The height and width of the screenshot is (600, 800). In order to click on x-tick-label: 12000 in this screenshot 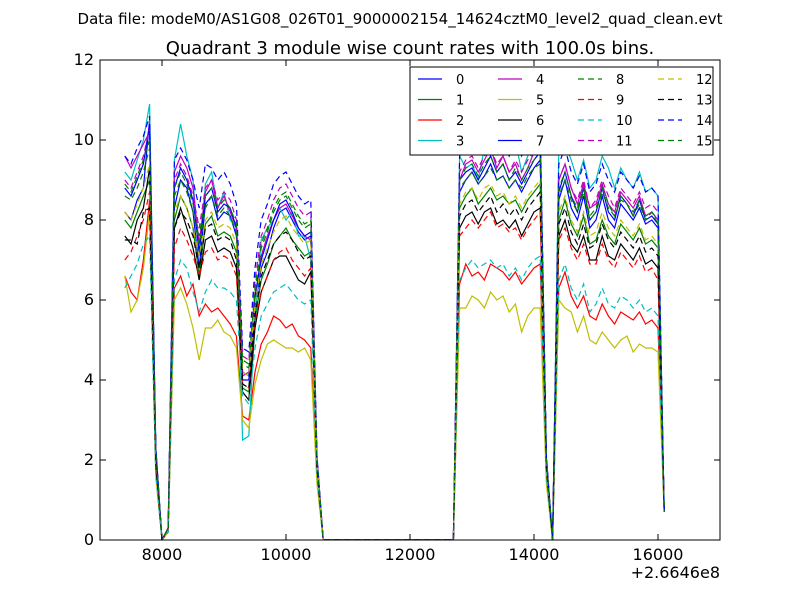, I will do `click(410, 554)`.